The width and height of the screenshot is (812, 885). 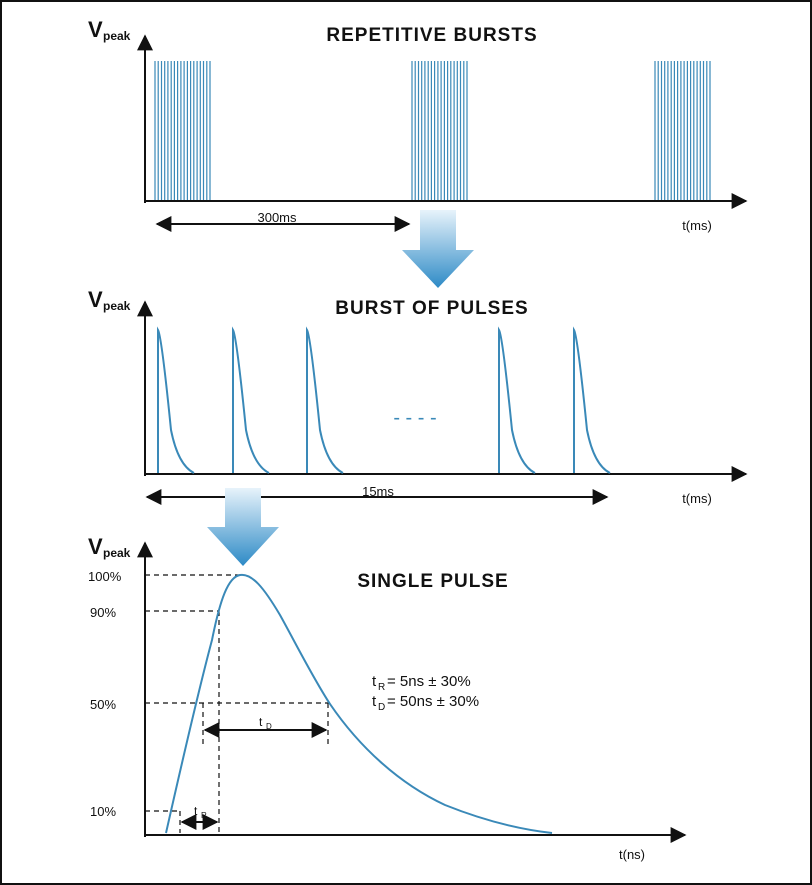 What do you see at coordinates (431, 308) in the screenshot?
I see `panel2-title: BURST OF PULSES` at bounding box center [431, 308].